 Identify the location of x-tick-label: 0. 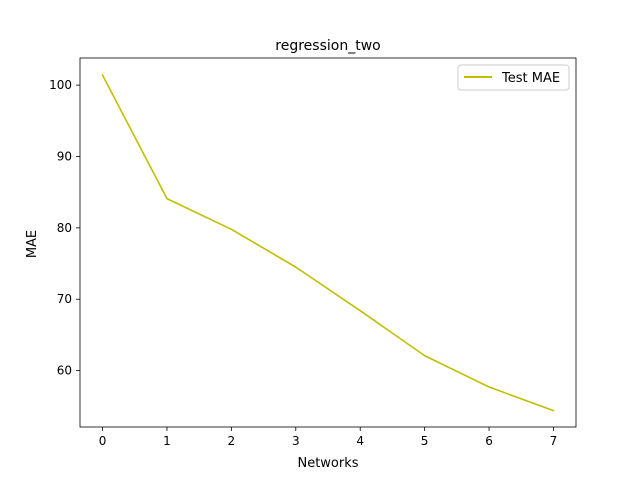
(103, 441).